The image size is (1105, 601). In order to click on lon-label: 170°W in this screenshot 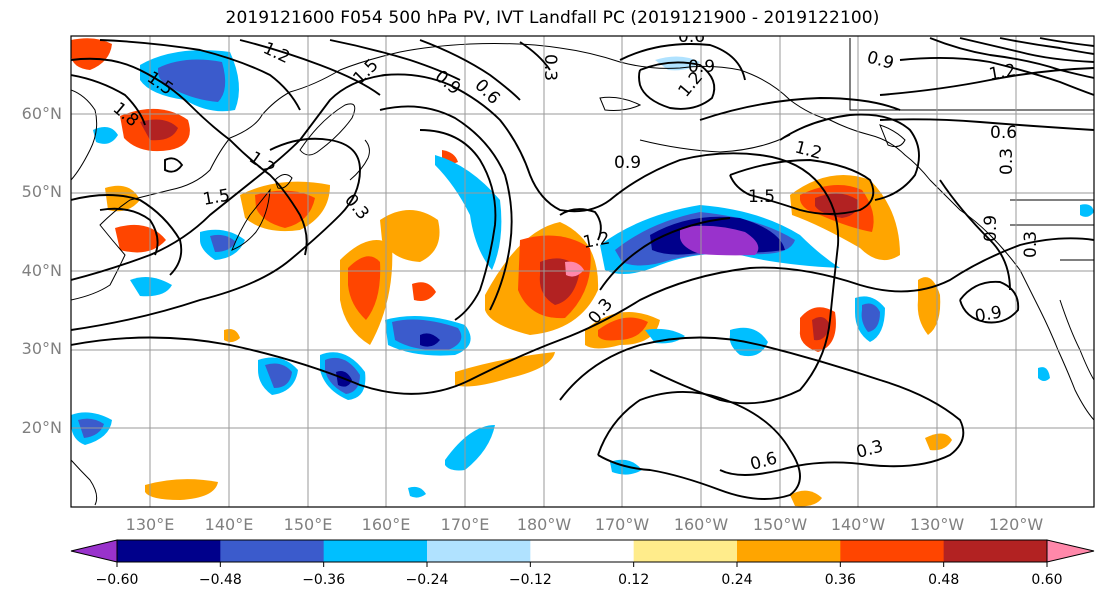, I will do `click(622, 524)`.